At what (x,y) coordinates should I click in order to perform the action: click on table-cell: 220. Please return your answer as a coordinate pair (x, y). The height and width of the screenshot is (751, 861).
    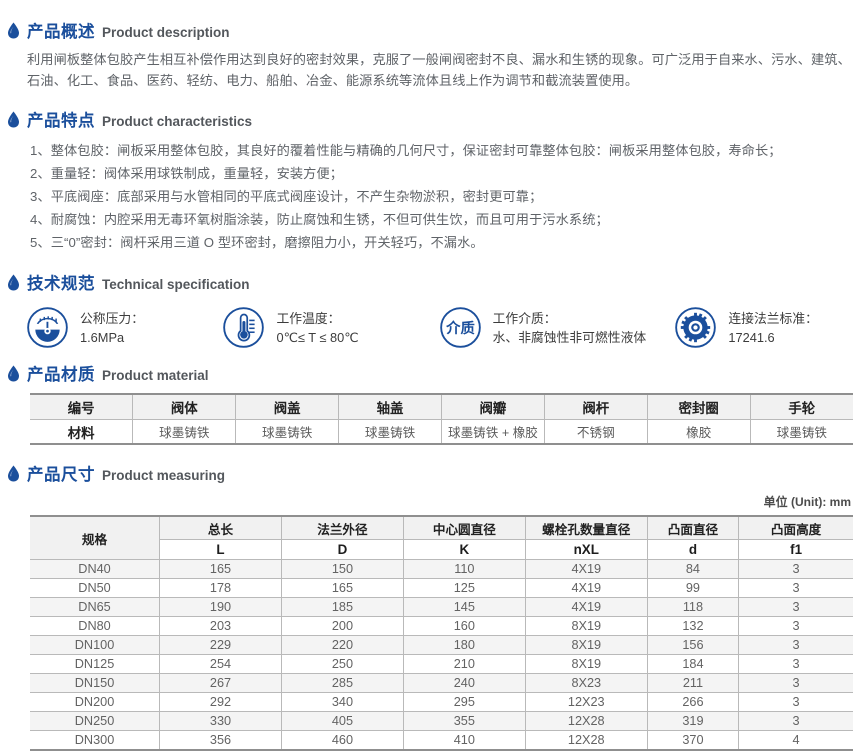
    Looking at the image, I should click on (342, 645).